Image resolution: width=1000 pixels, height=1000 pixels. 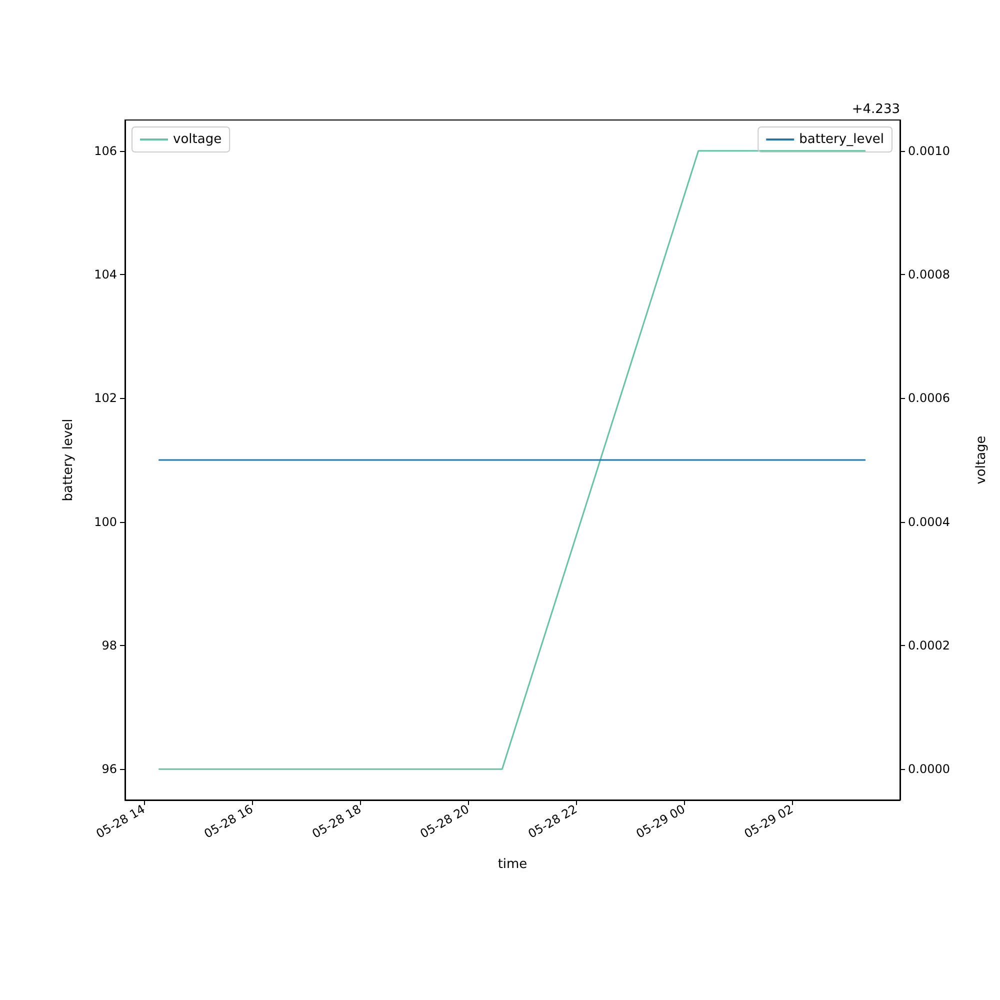 I want to click on y-tick-label: 104, so click(x=105, y=275).